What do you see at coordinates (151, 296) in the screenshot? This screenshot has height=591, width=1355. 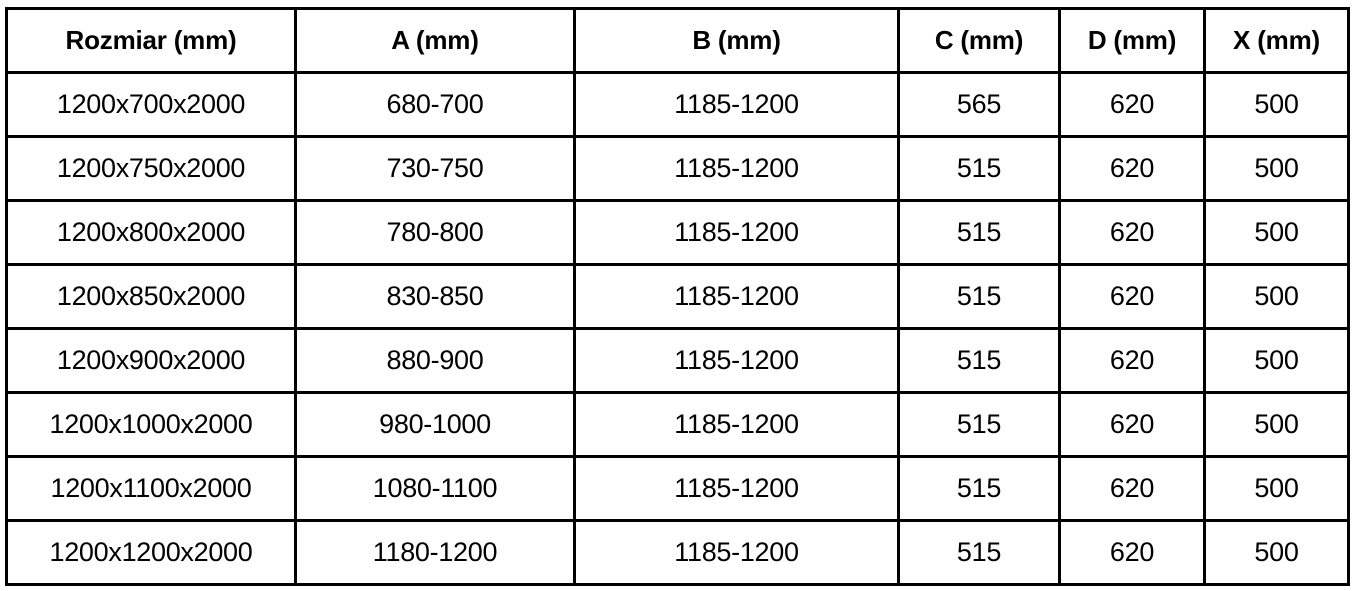 I see `cell-size: 1200x850x2000` at bounding box center [151, 296].